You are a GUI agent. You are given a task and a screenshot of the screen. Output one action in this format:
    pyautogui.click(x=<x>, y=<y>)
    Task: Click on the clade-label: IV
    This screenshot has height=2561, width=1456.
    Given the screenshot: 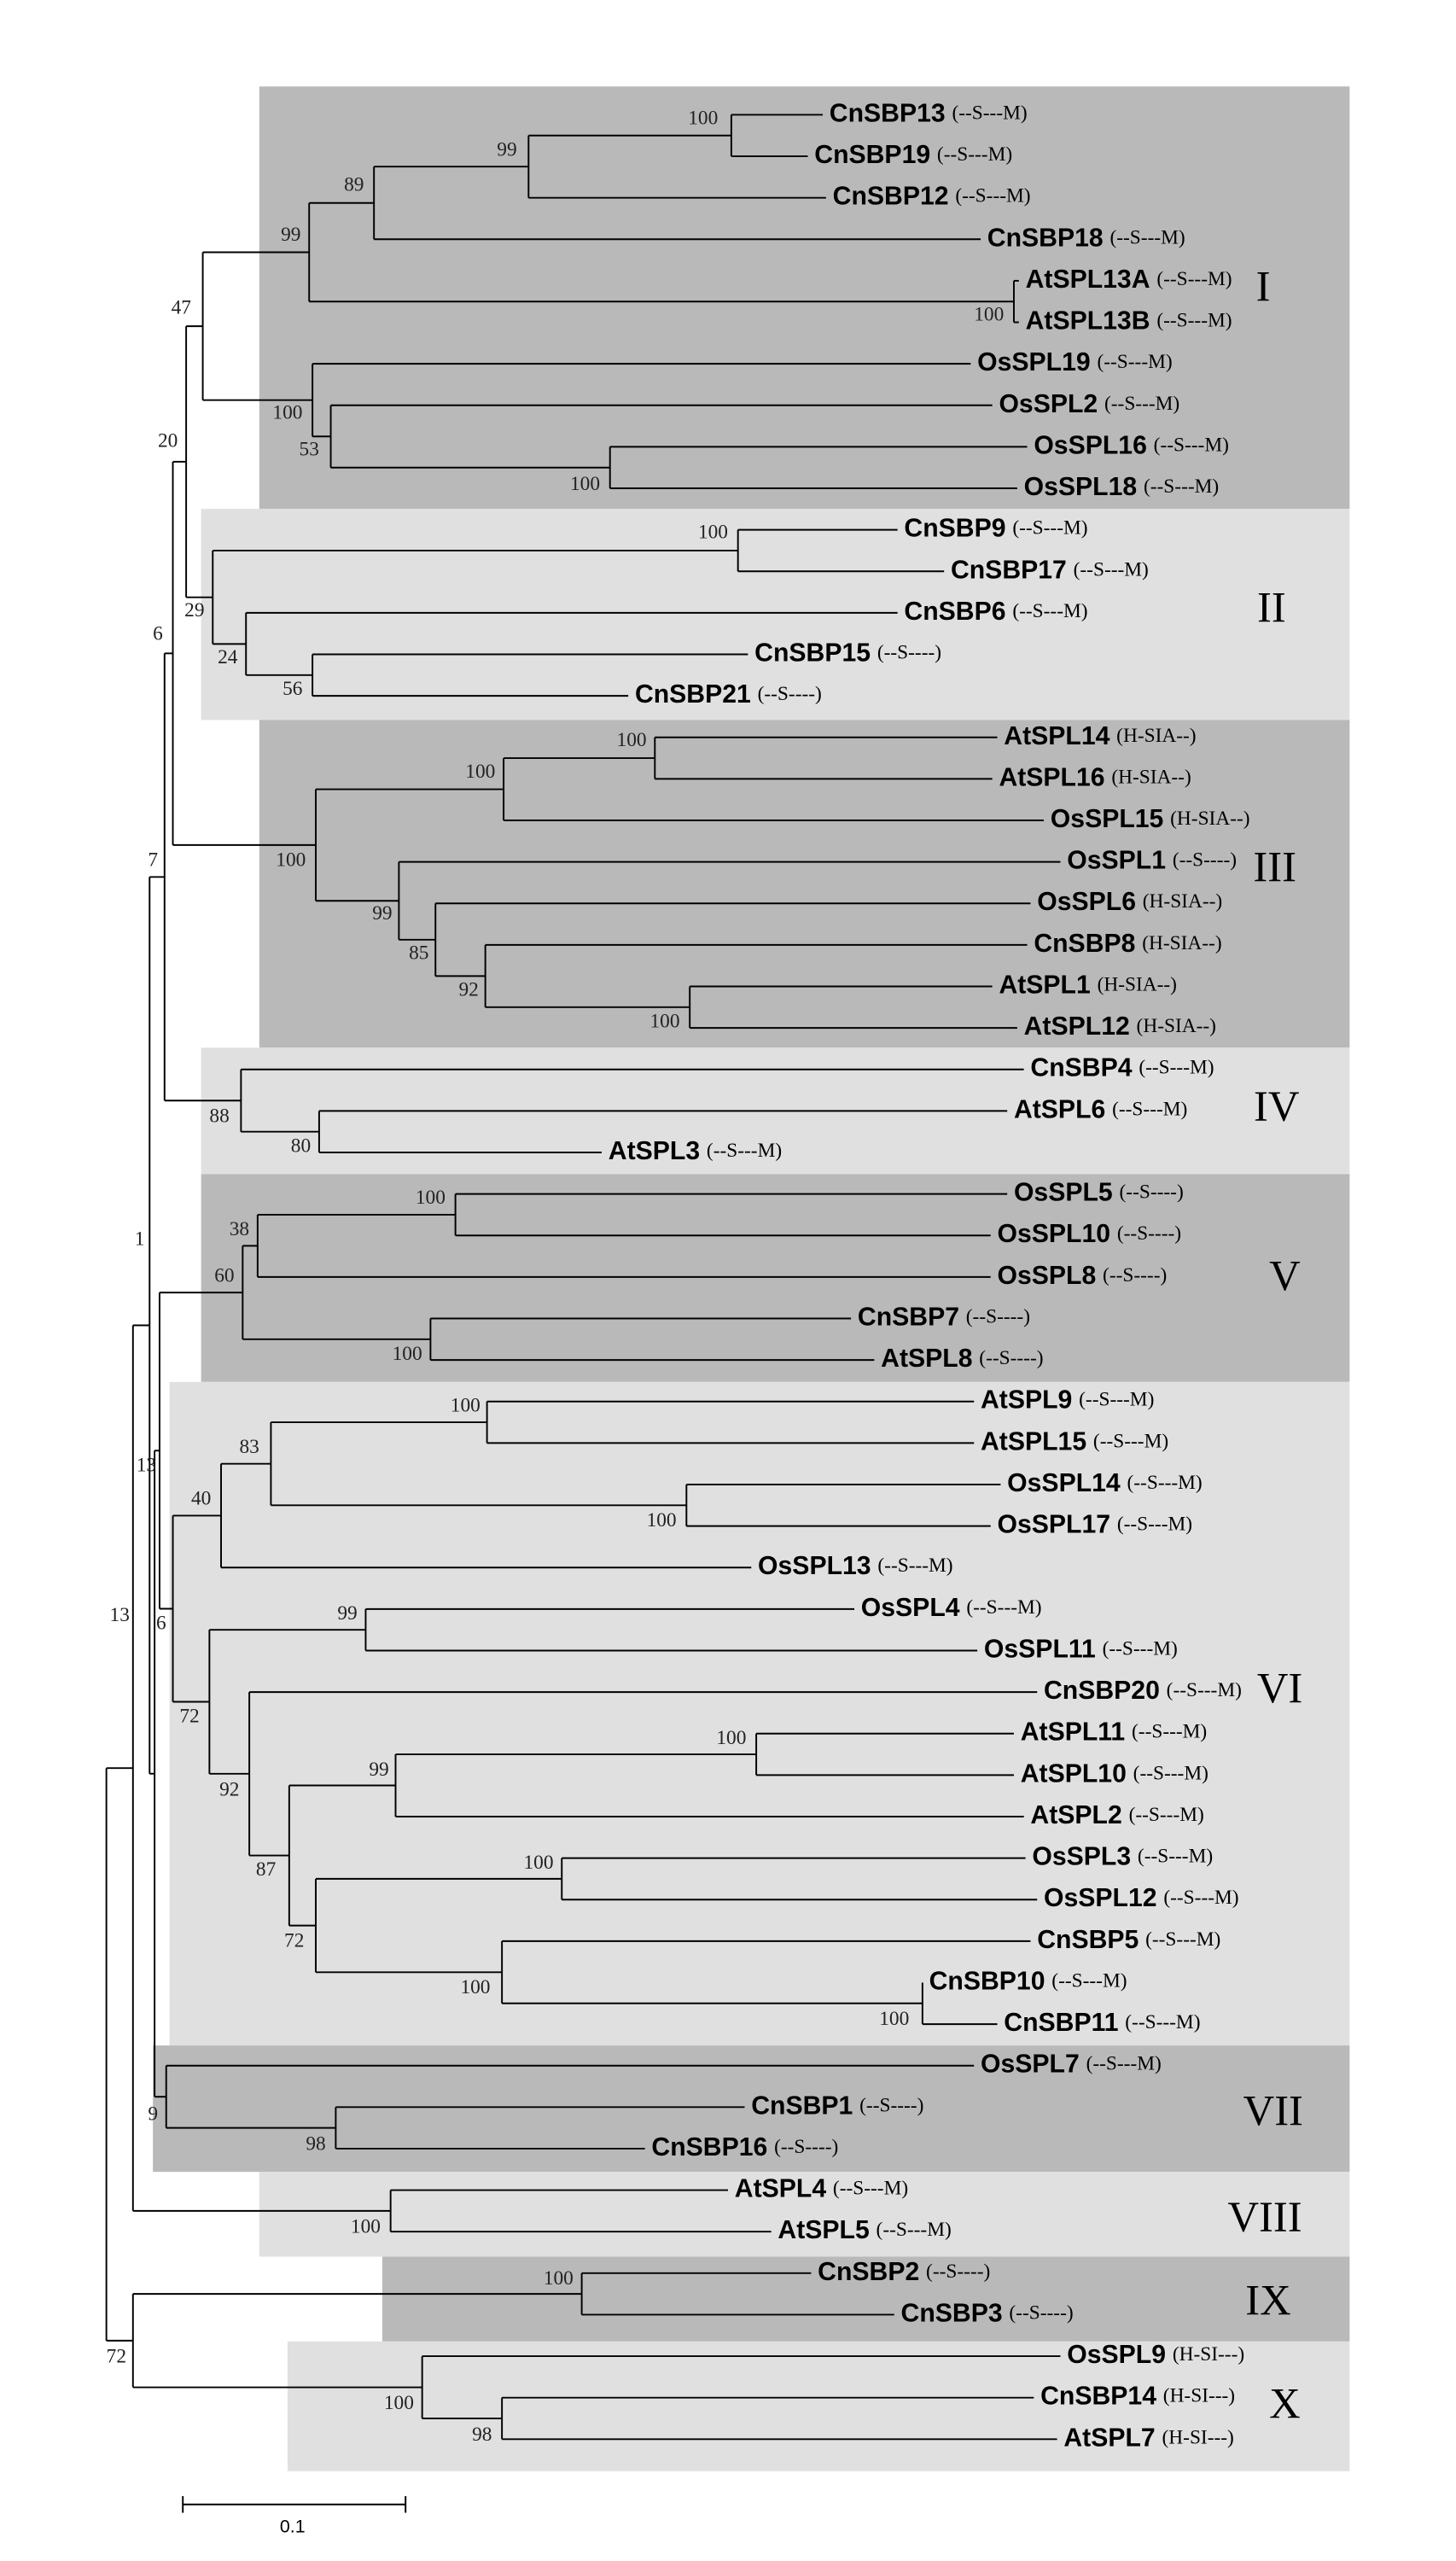 What is the action you would take?
    pyautogui.click(x=1276, y=1106)
    